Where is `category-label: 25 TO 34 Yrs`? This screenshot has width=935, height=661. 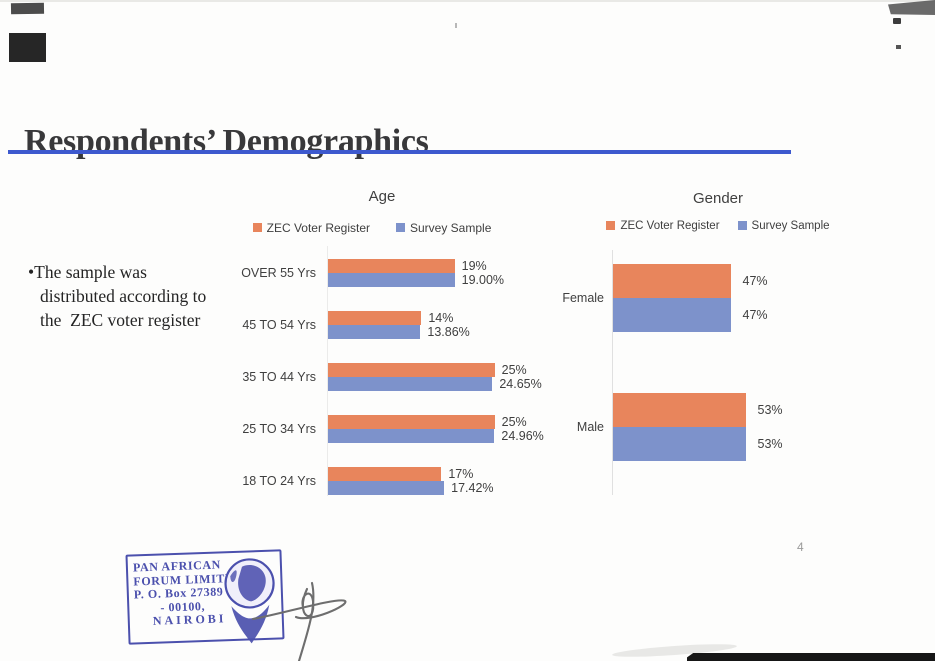 category-label: 25 TO 34 Yrs is located at coordinates (279, 429).